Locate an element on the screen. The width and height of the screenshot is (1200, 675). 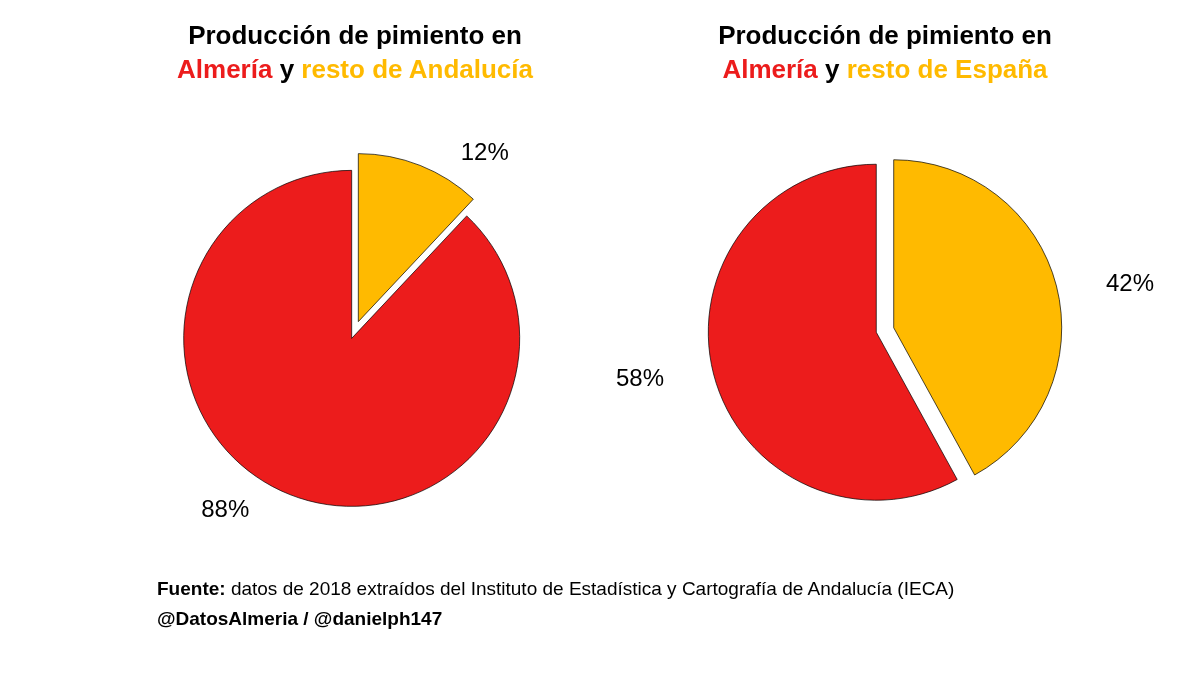
source-note: Fuente: datos de 2018 extraídos del Instituto de Estadística y Cartografía de Andalucía (IECA) is located at coordinates (556, 589).